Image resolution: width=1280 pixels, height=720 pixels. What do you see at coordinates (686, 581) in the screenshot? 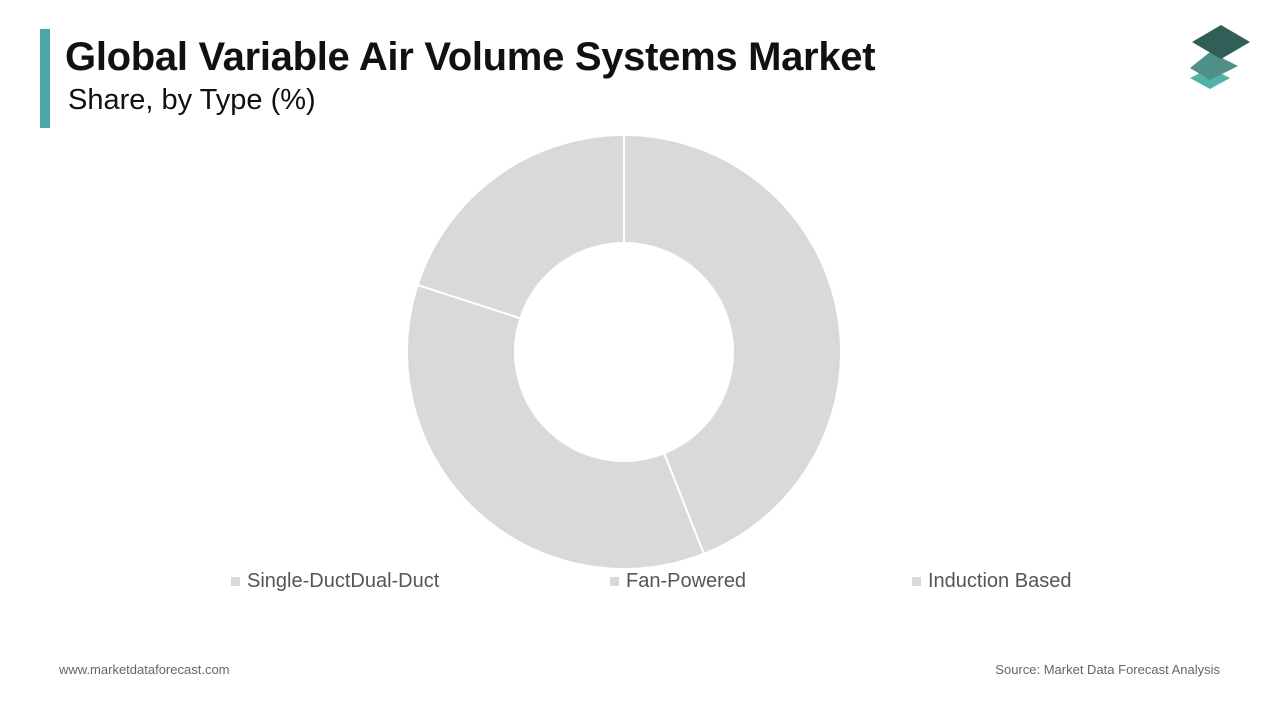
I see `legend-label: Fan-Powered` at bounding box center [686, 581].